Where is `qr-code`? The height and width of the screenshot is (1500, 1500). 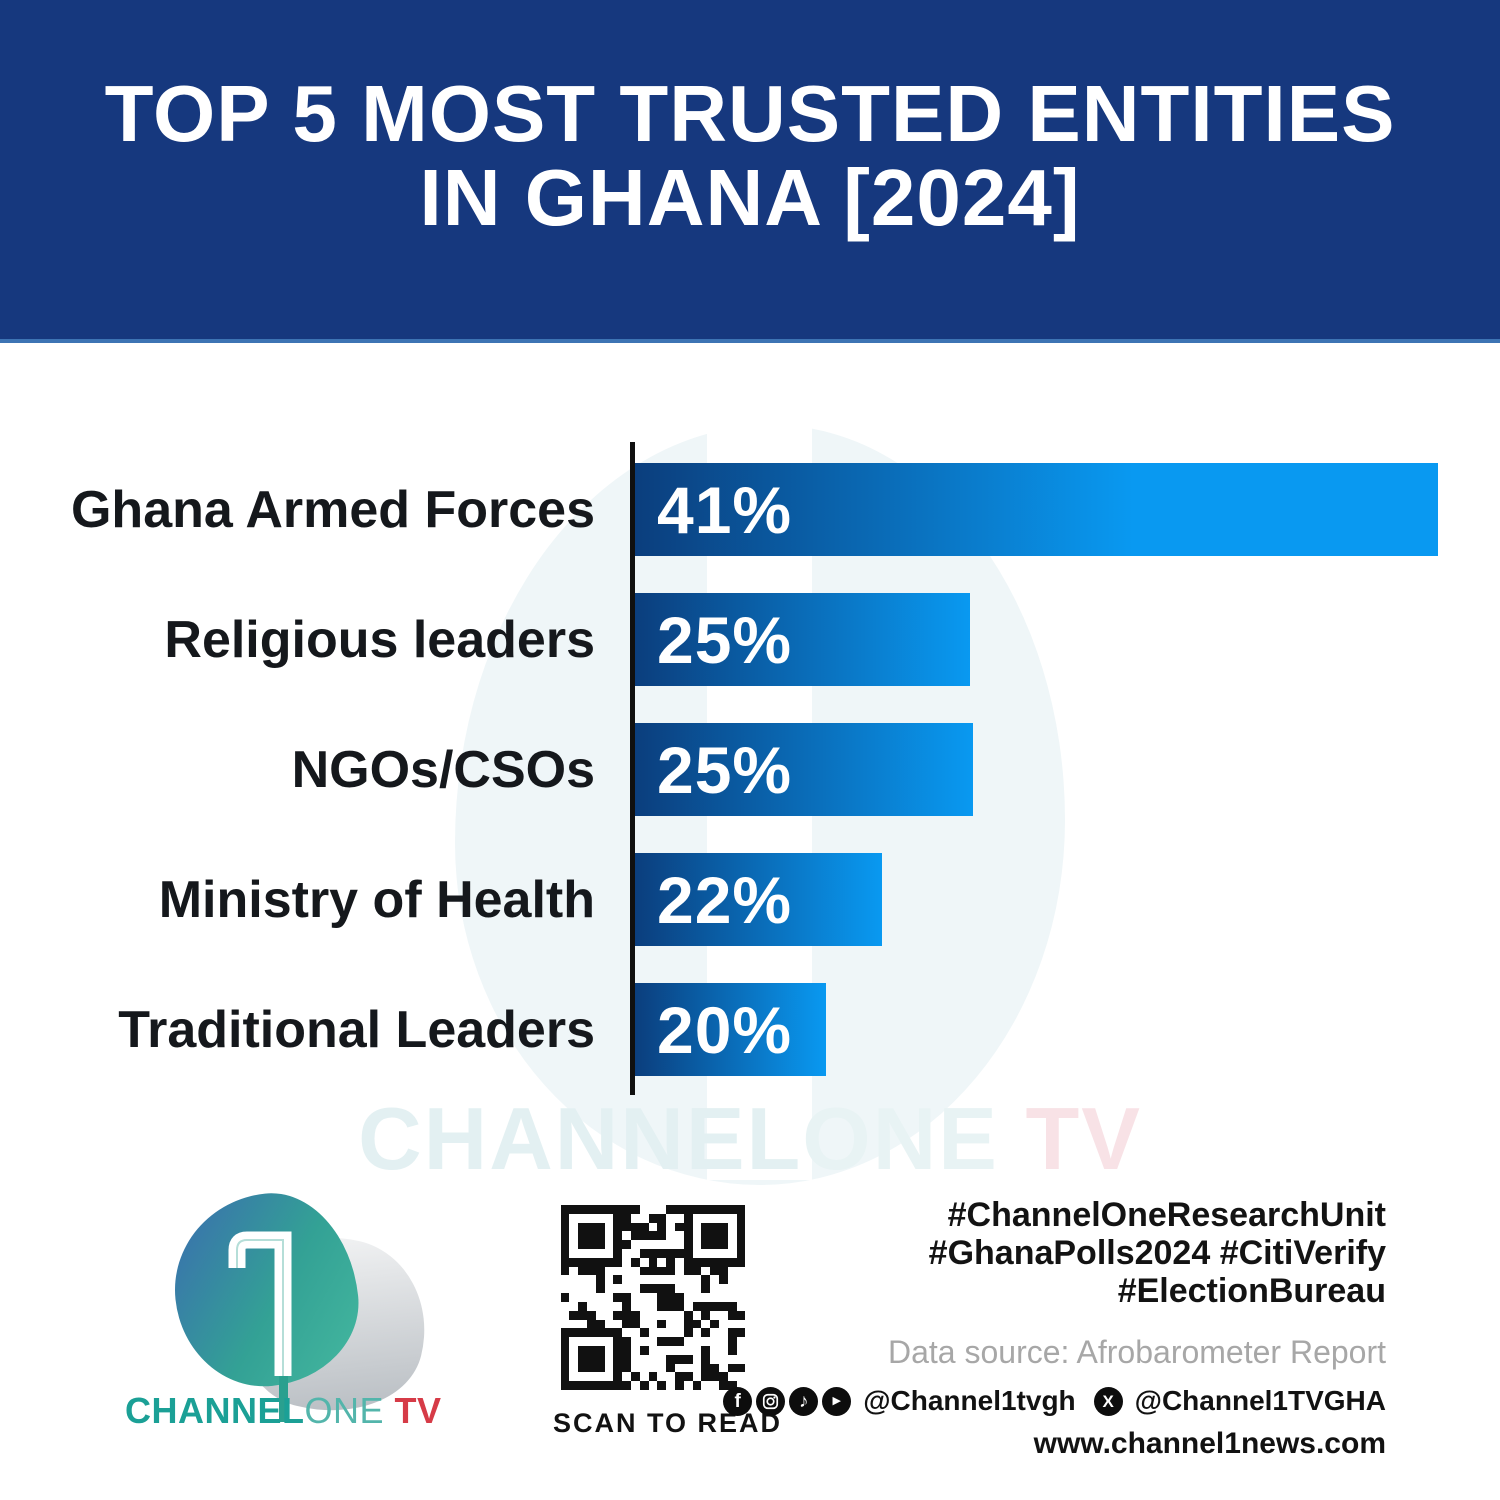 qr-code is located at coordinates (653, 1297).